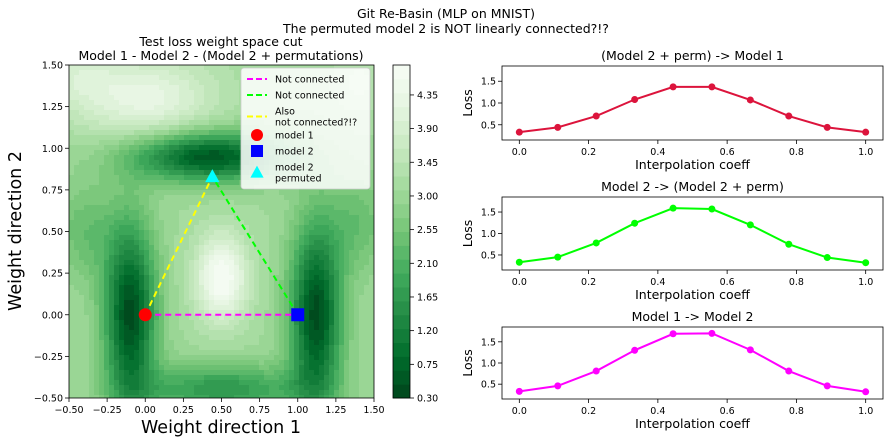  What do you see at coordinates (866, 263) in the screenshot?
I see `line-series-point` at bounding box center [866, 263].